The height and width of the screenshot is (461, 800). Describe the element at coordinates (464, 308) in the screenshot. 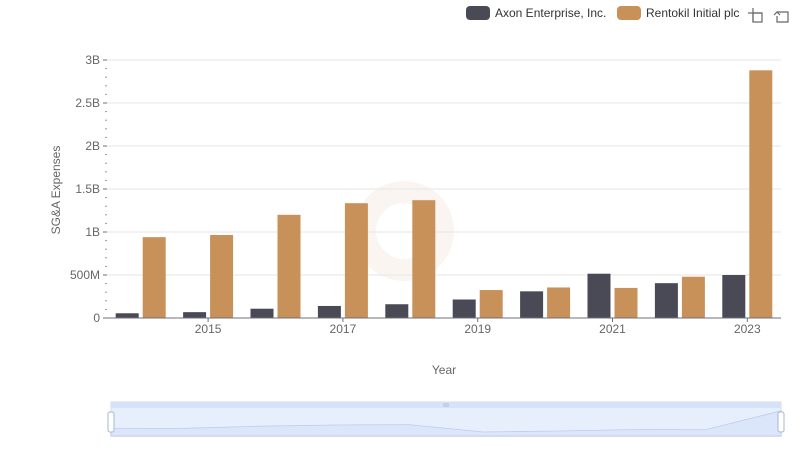

I see `bar-axon-enterprise-inc--2019` at that location.